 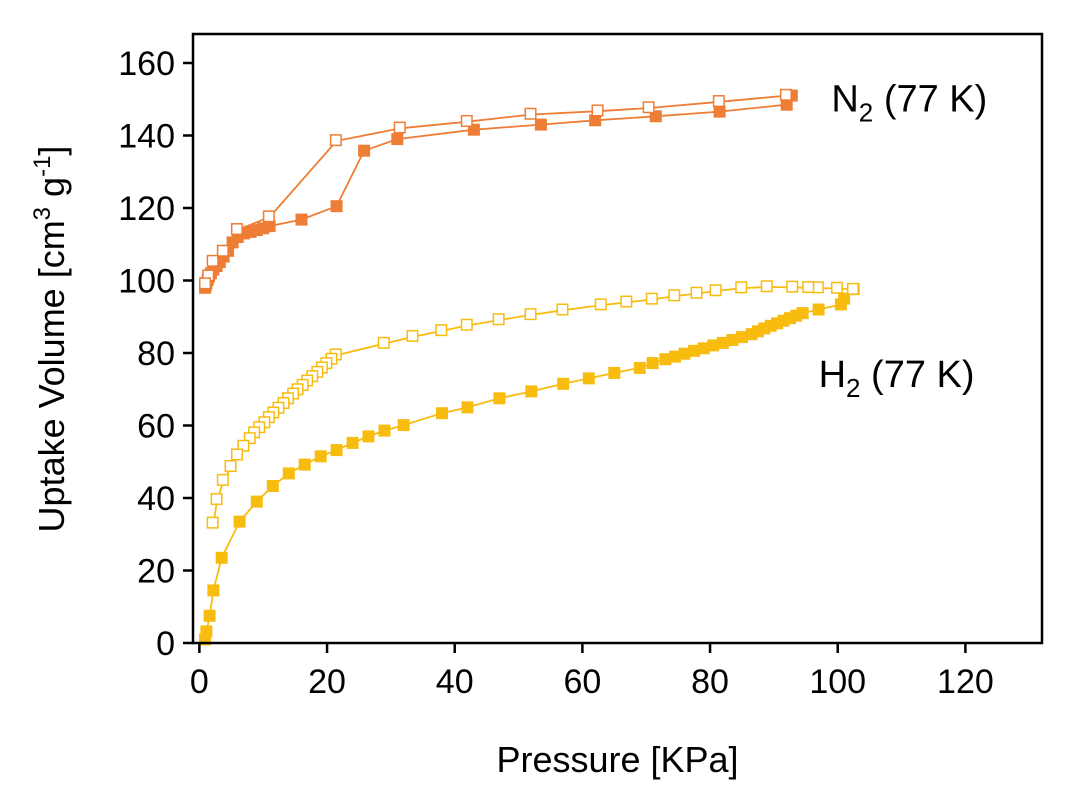 I want to click on y-tick-label: 140, so click(x=146, y=137).